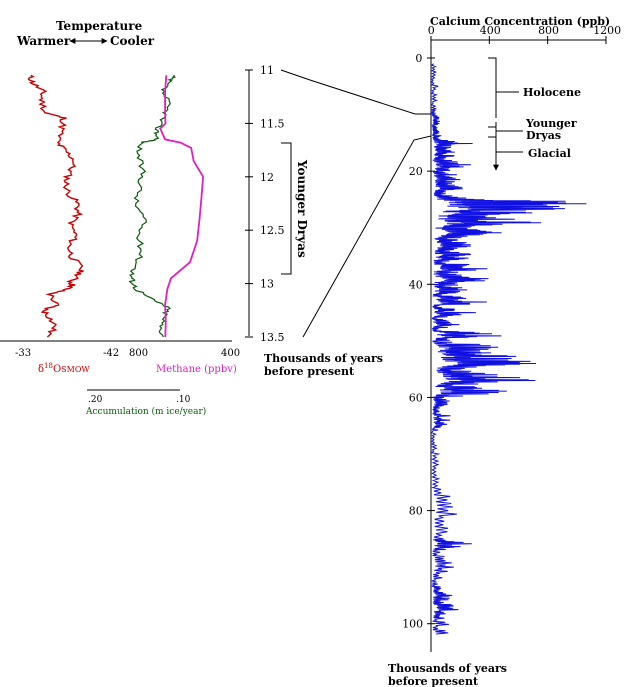 The image size is (643, 687). What do you see at coordinates (492, 87) in the screenshot?
I see `holocene-bracket` at bounding box center [492, 87].